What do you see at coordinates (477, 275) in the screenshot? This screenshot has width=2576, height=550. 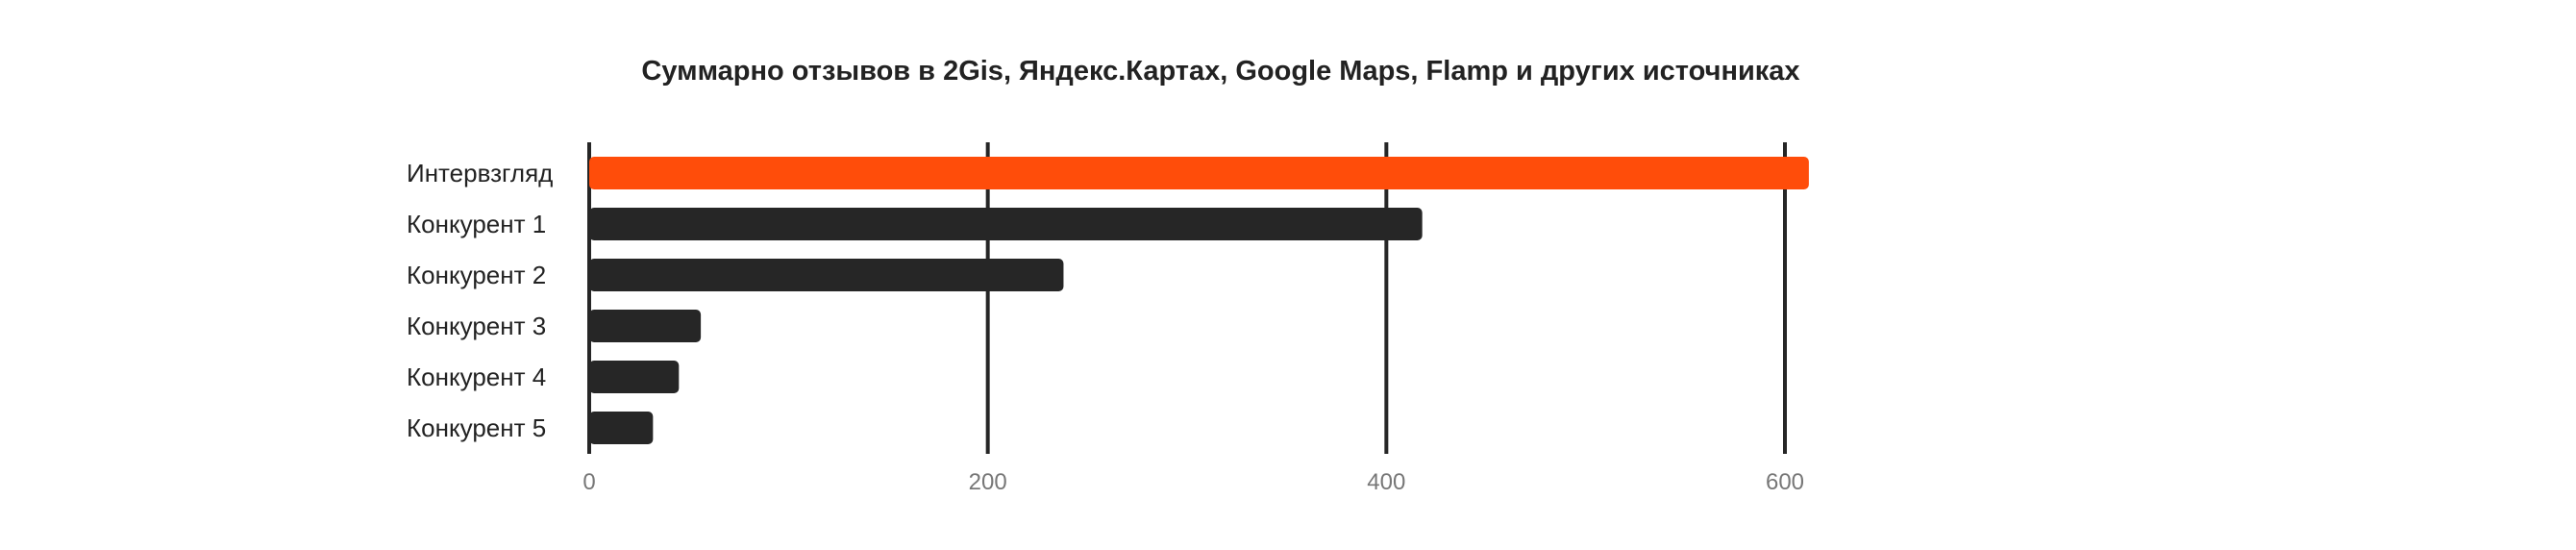 I see `category-label: Конкурент 2` at bounding box center [477, 275].